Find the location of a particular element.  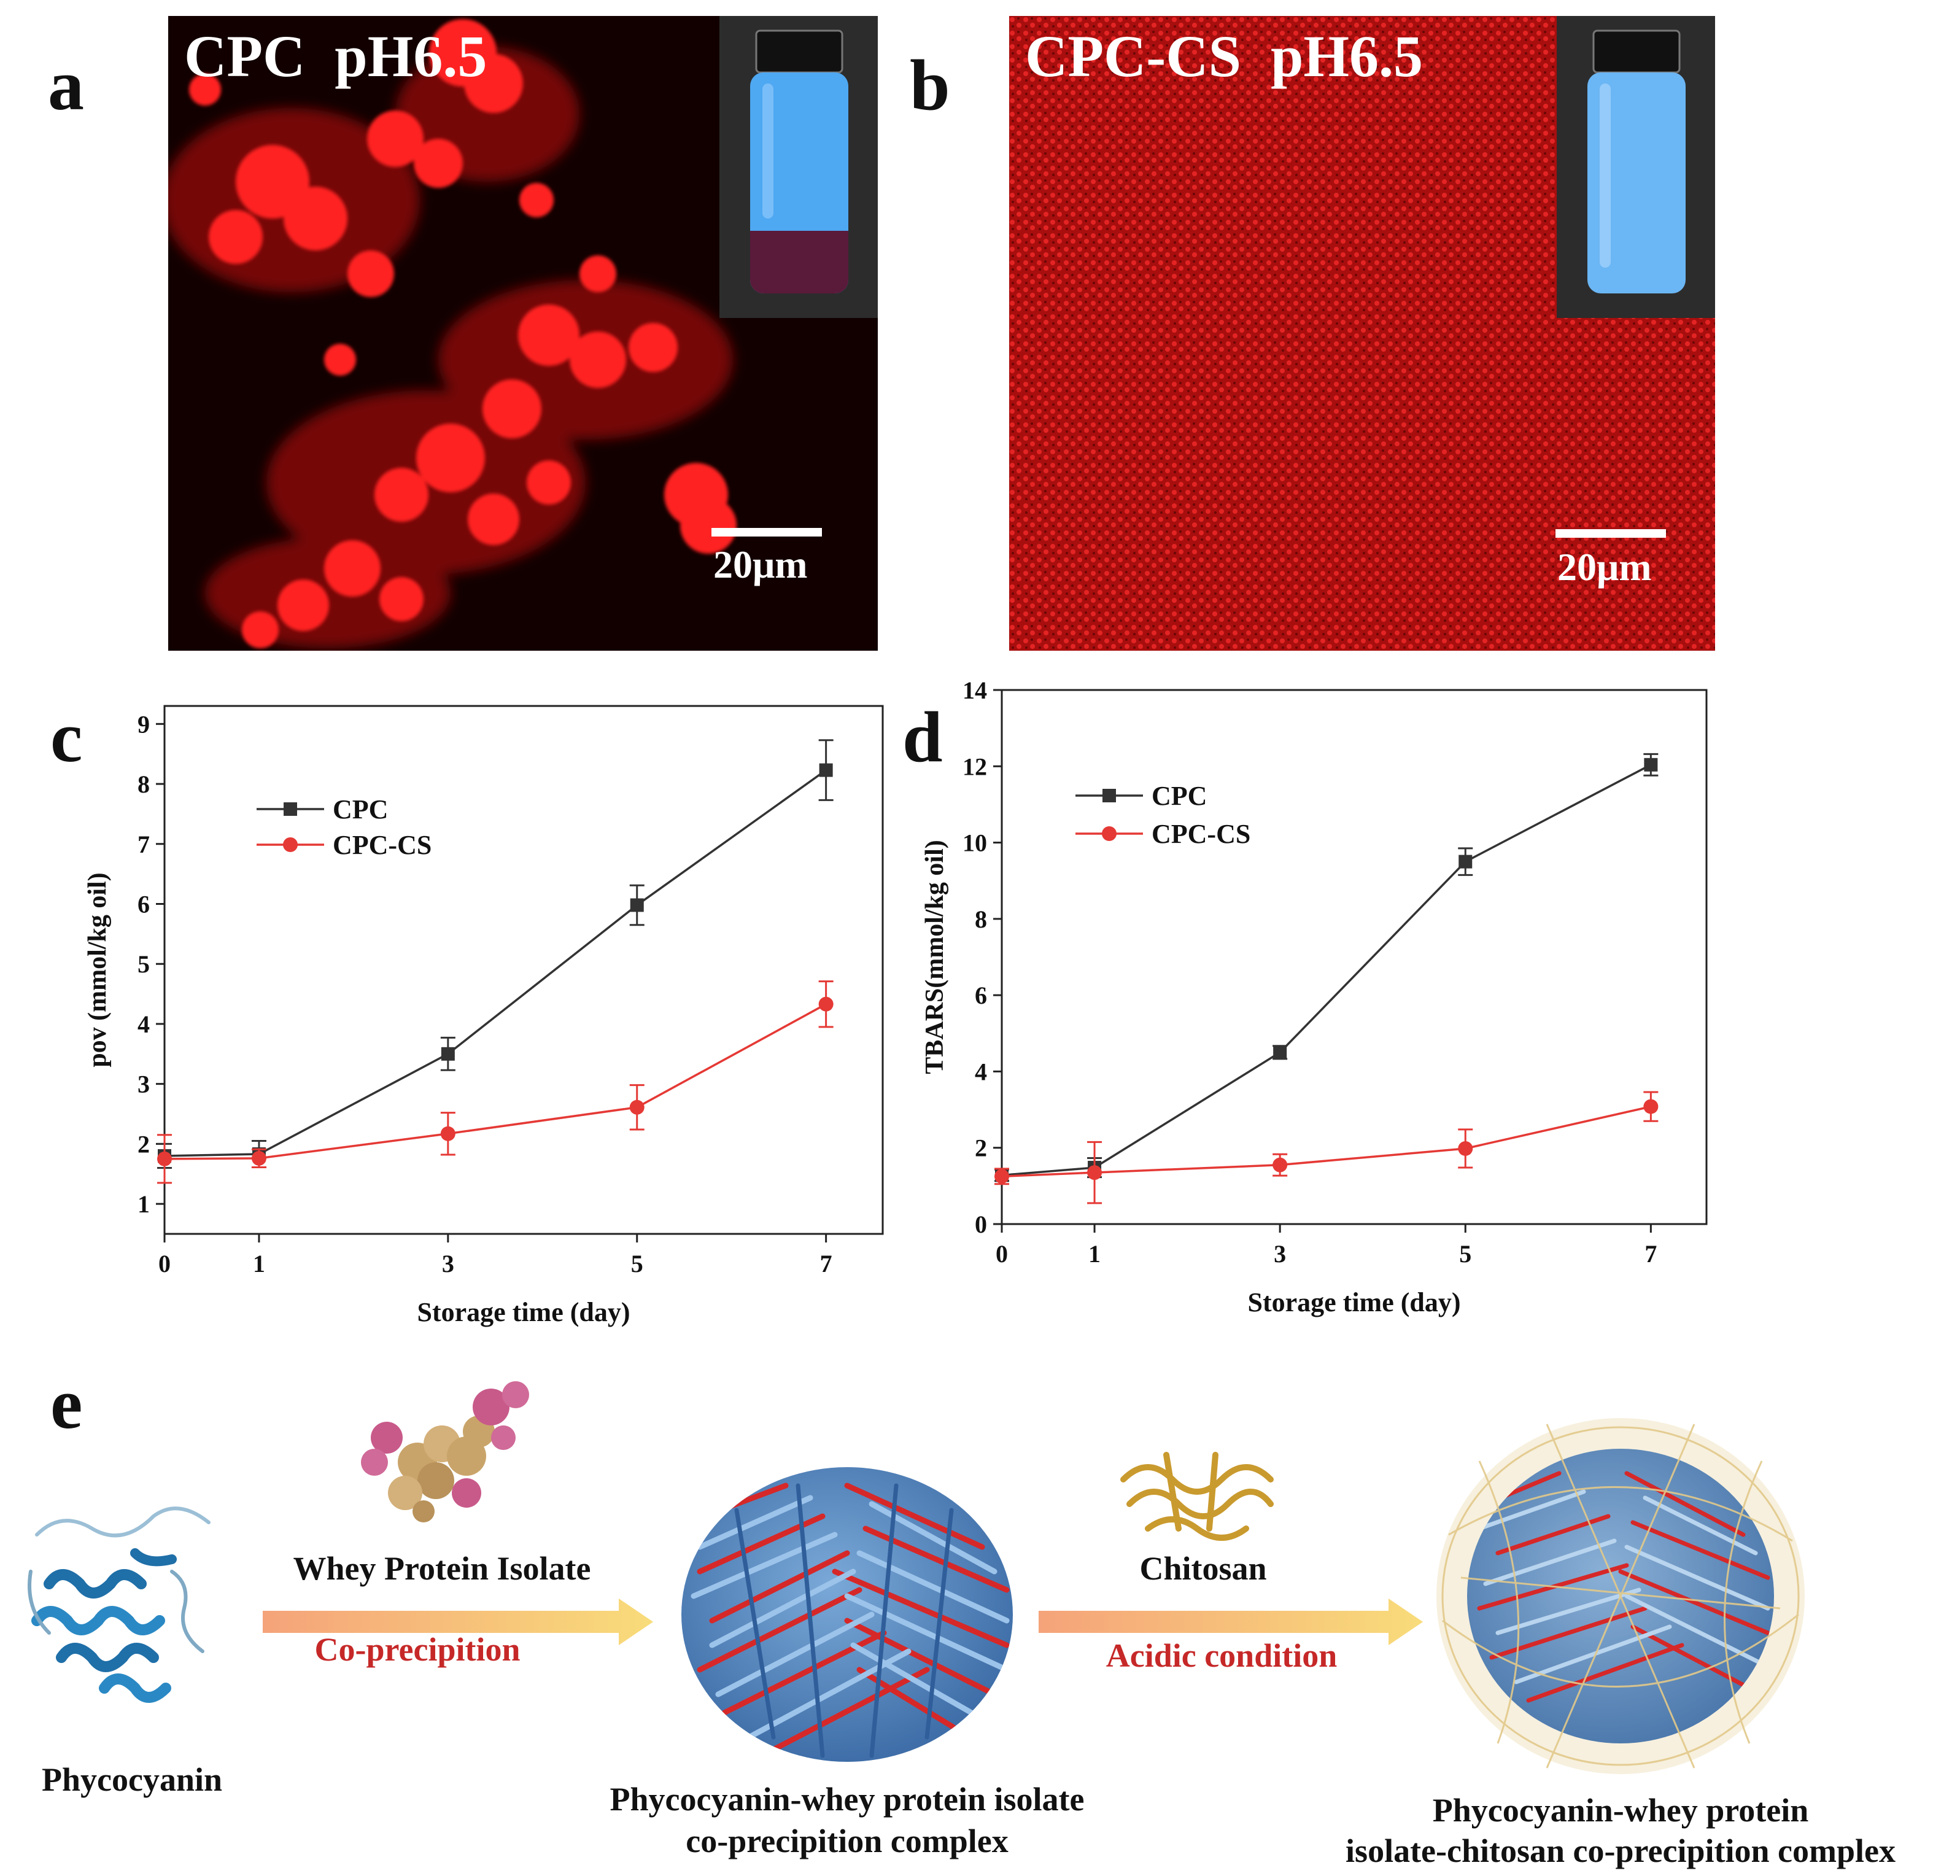

y-tick-label: 5 is located at coordinates (144, 964).